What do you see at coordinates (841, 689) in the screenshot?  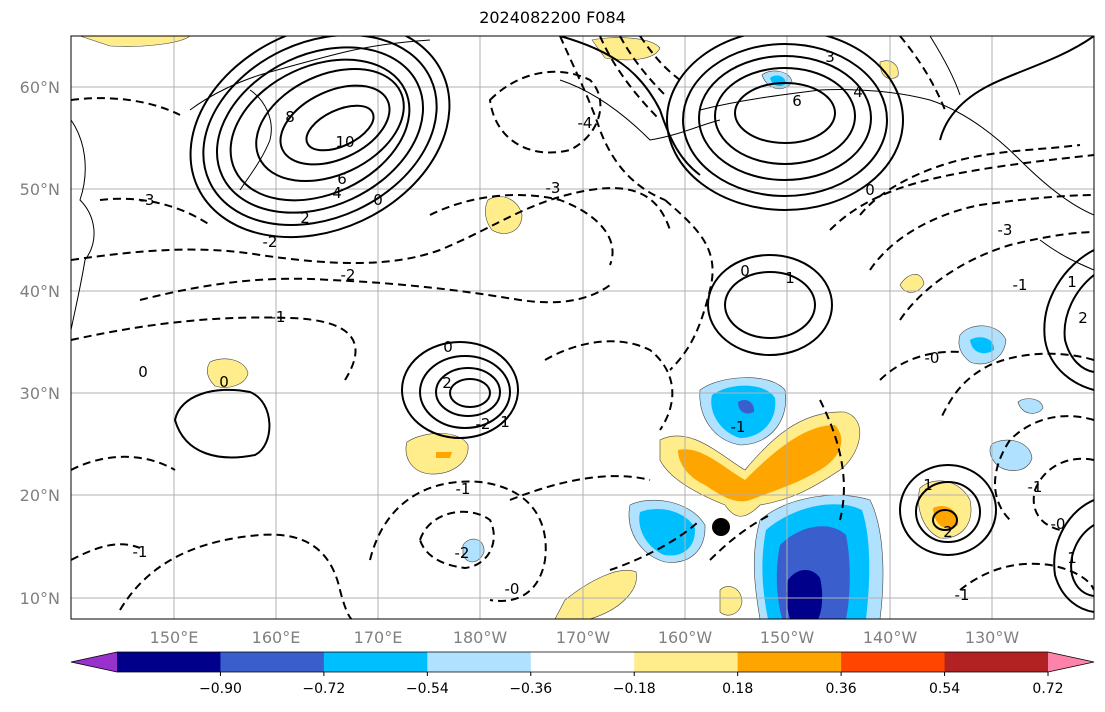 I see `colorbar-tick-label: 0.36` at bounding box center [841, 689].